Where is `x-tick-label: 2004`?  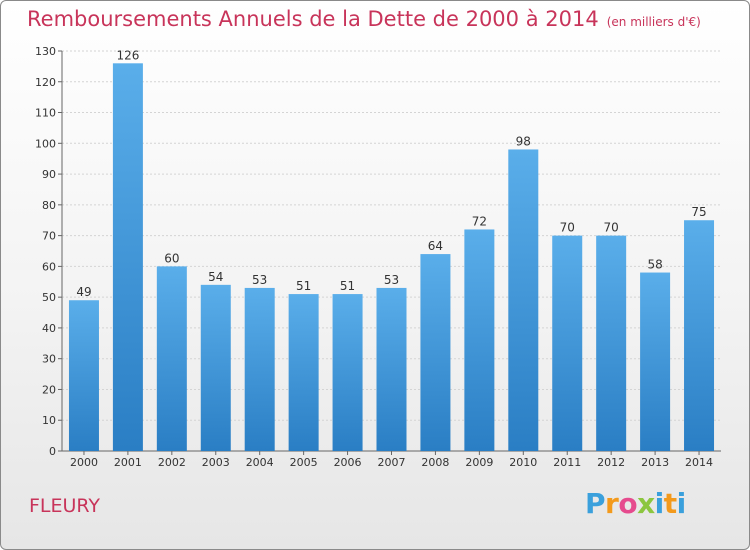
x-tick-label: 2004 is located at coordinates (260, 462).